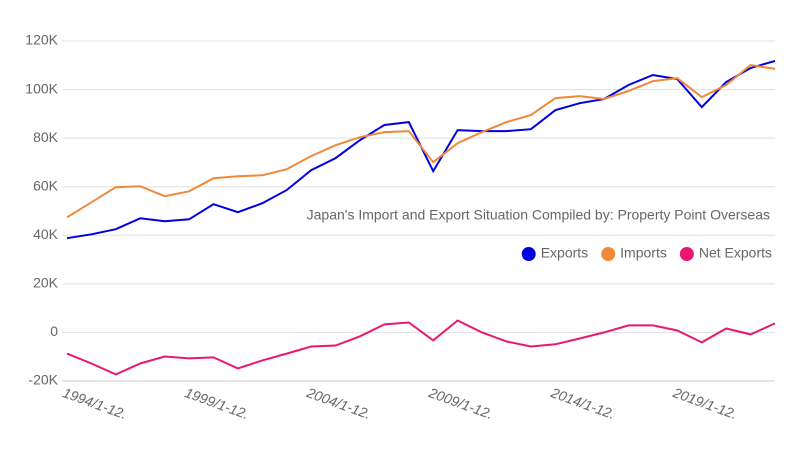  I want to click on y-tick-label: 80K, so click(46, 137).